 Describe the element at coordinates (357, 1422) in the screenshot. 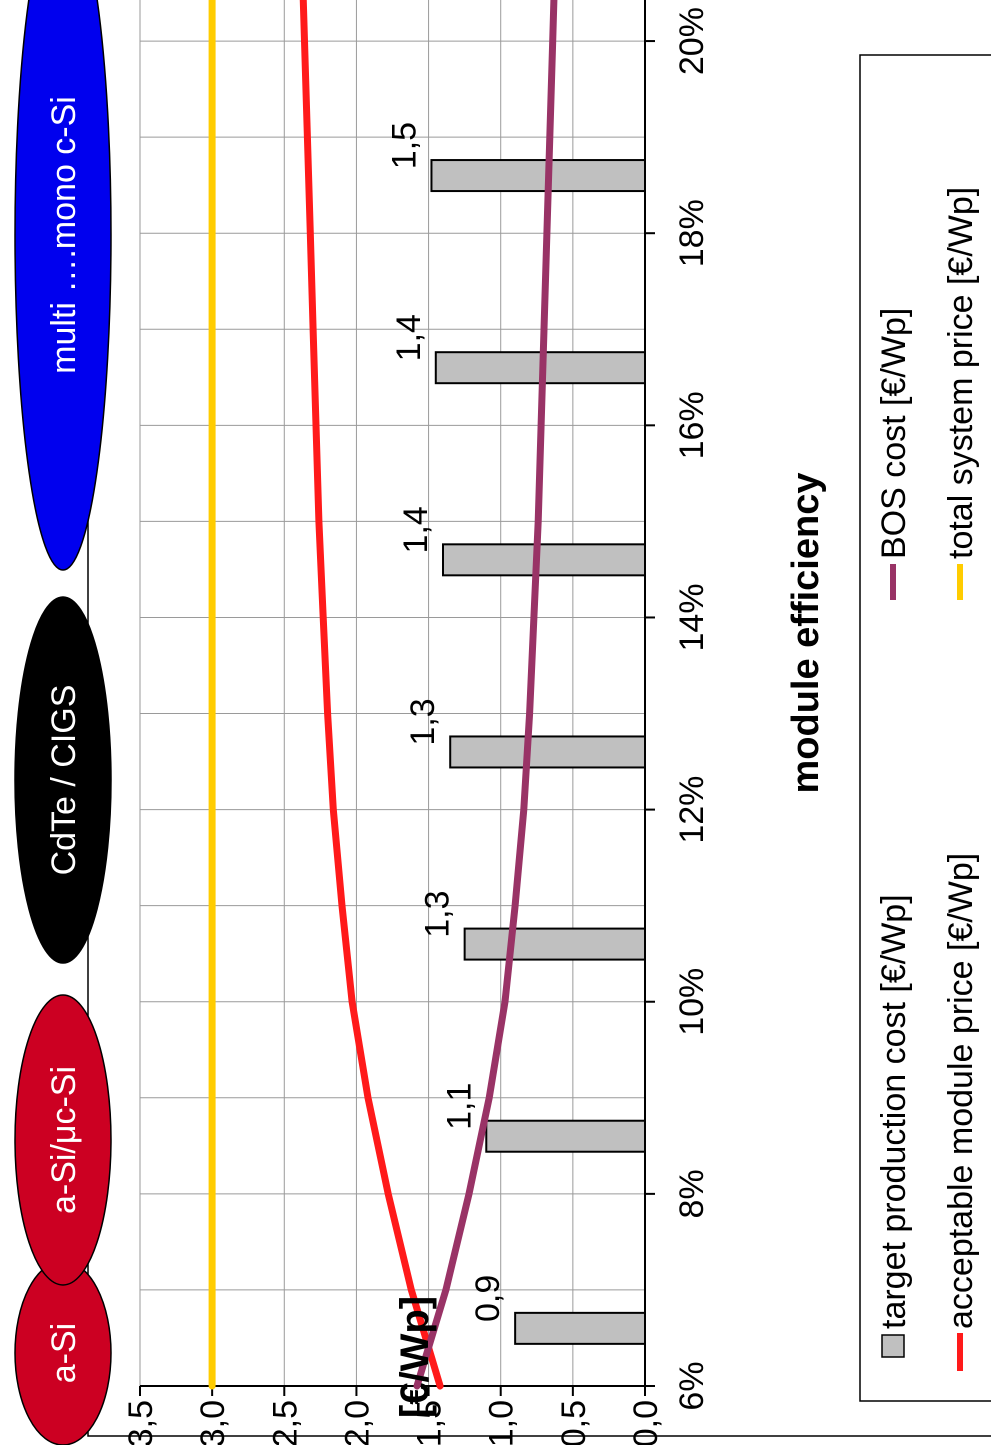

I see `y-tick-label: 2,0` at that location.